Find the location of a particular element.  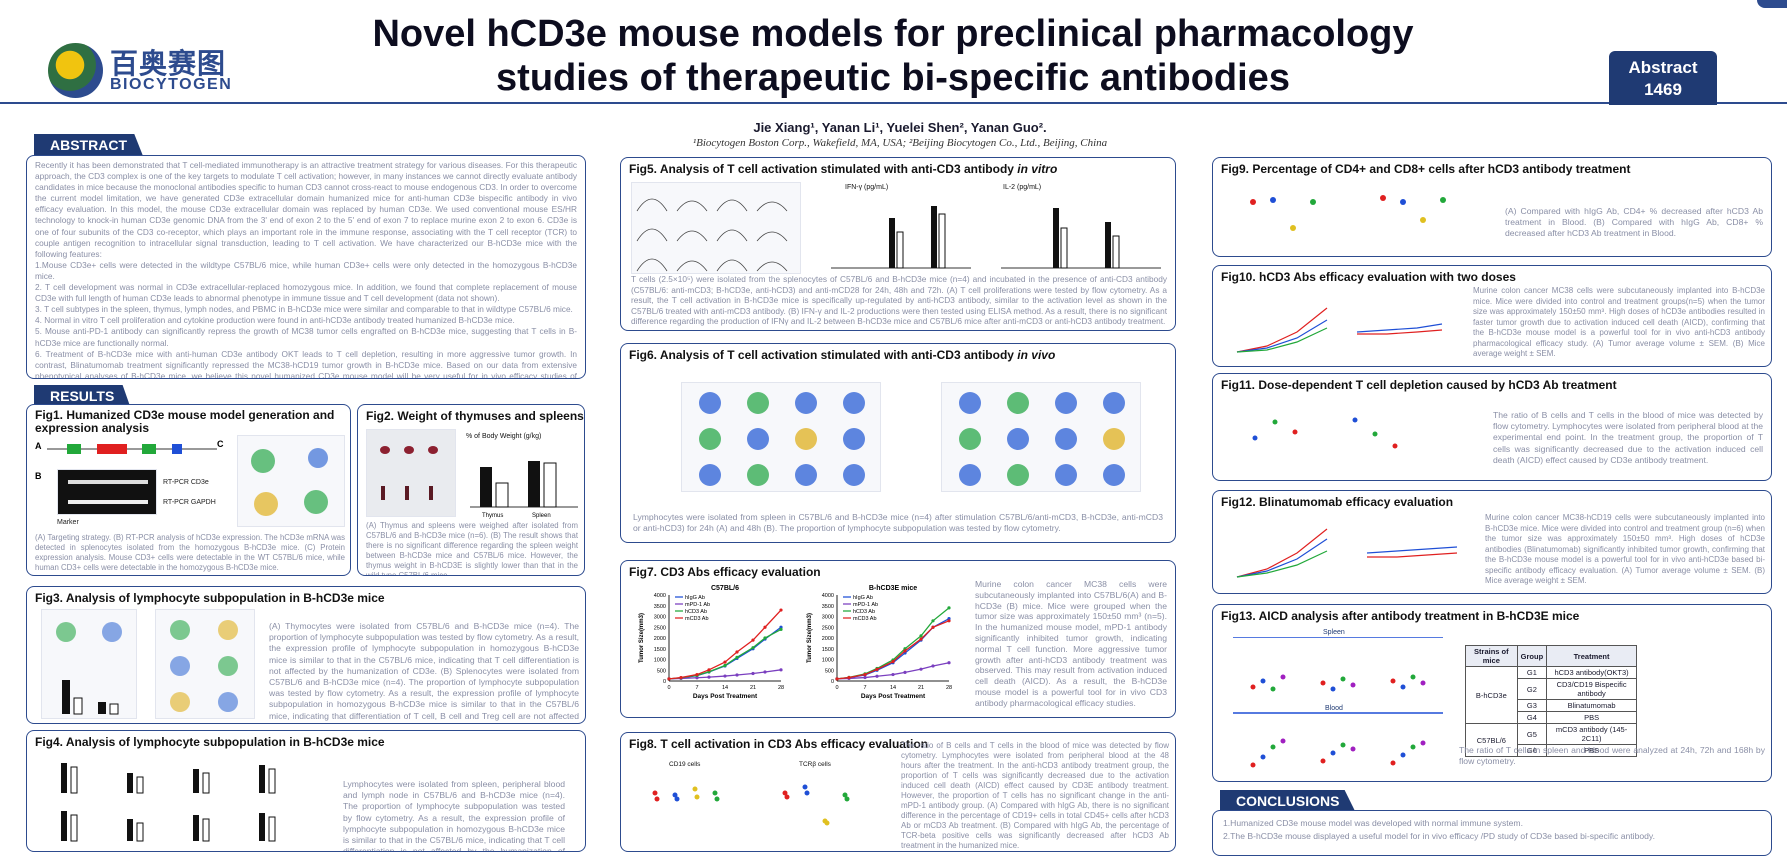

fig6-flow-plots-48h is located at coordinates (1041, 437).